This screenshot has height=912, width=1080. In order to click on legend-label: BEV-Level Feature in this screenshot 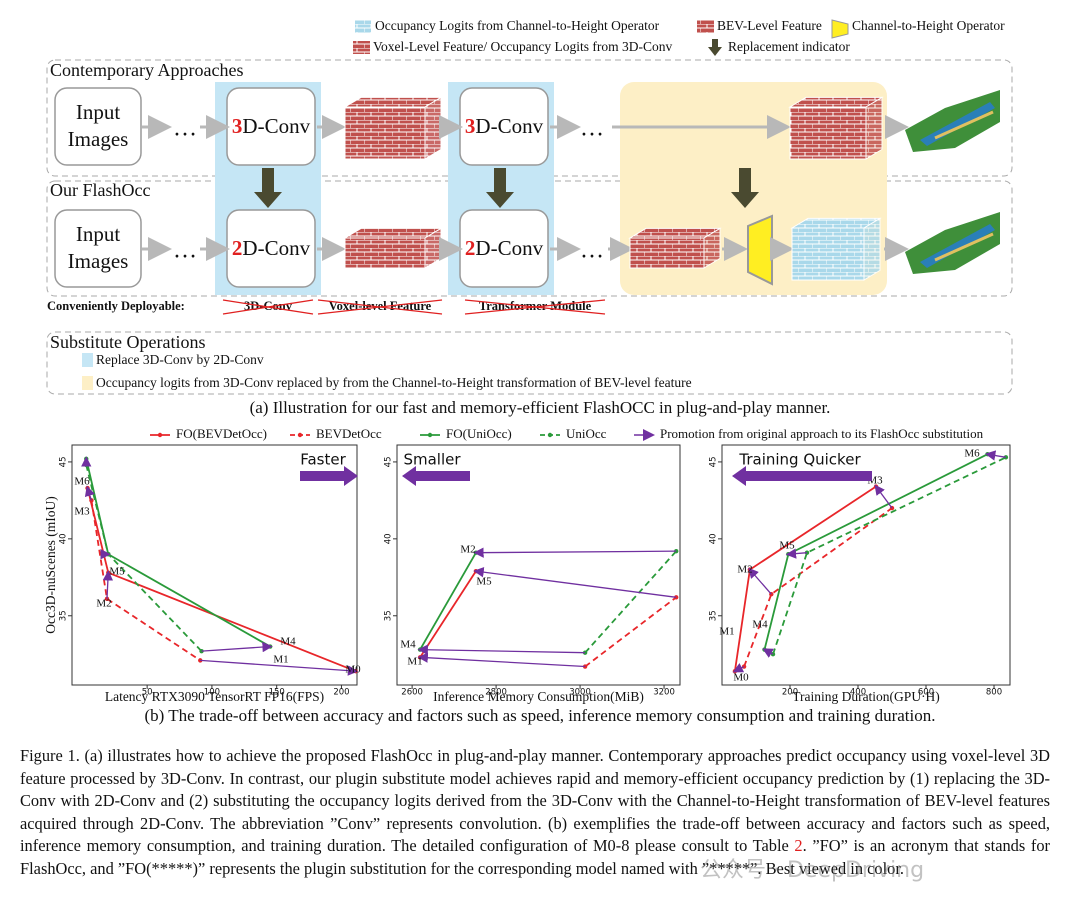, I will do `click(769, 25)`.